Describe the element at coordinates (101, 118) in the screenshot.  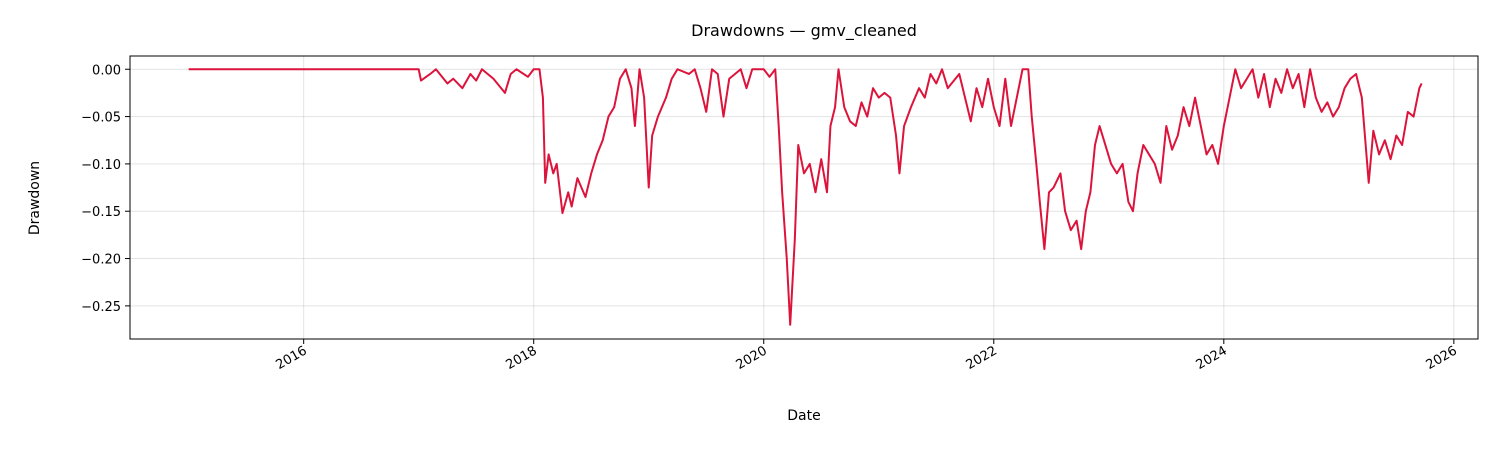
I see `y-tick-label: −0.05` at that location.